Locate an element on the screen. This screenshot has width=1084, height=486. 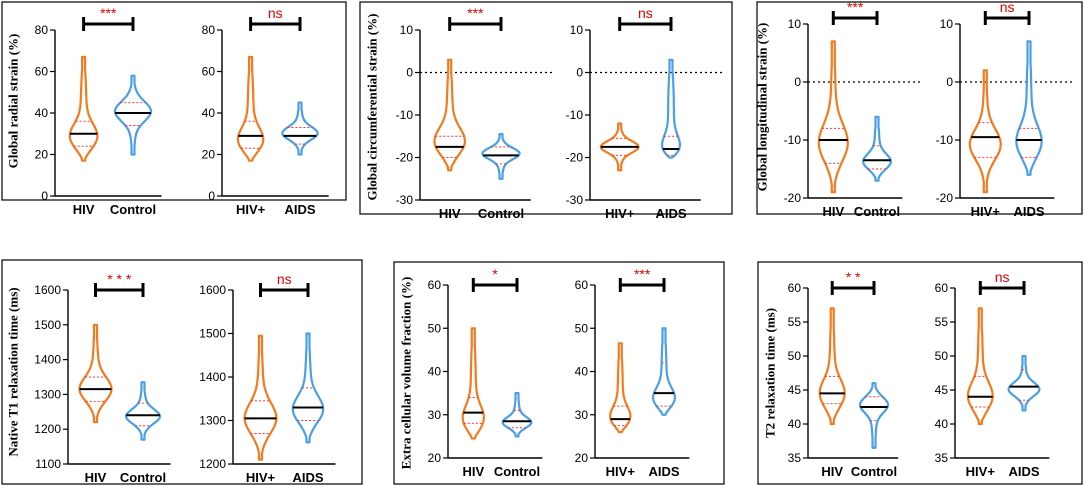
significance-label: * * * is located at coordinates (119, 279).